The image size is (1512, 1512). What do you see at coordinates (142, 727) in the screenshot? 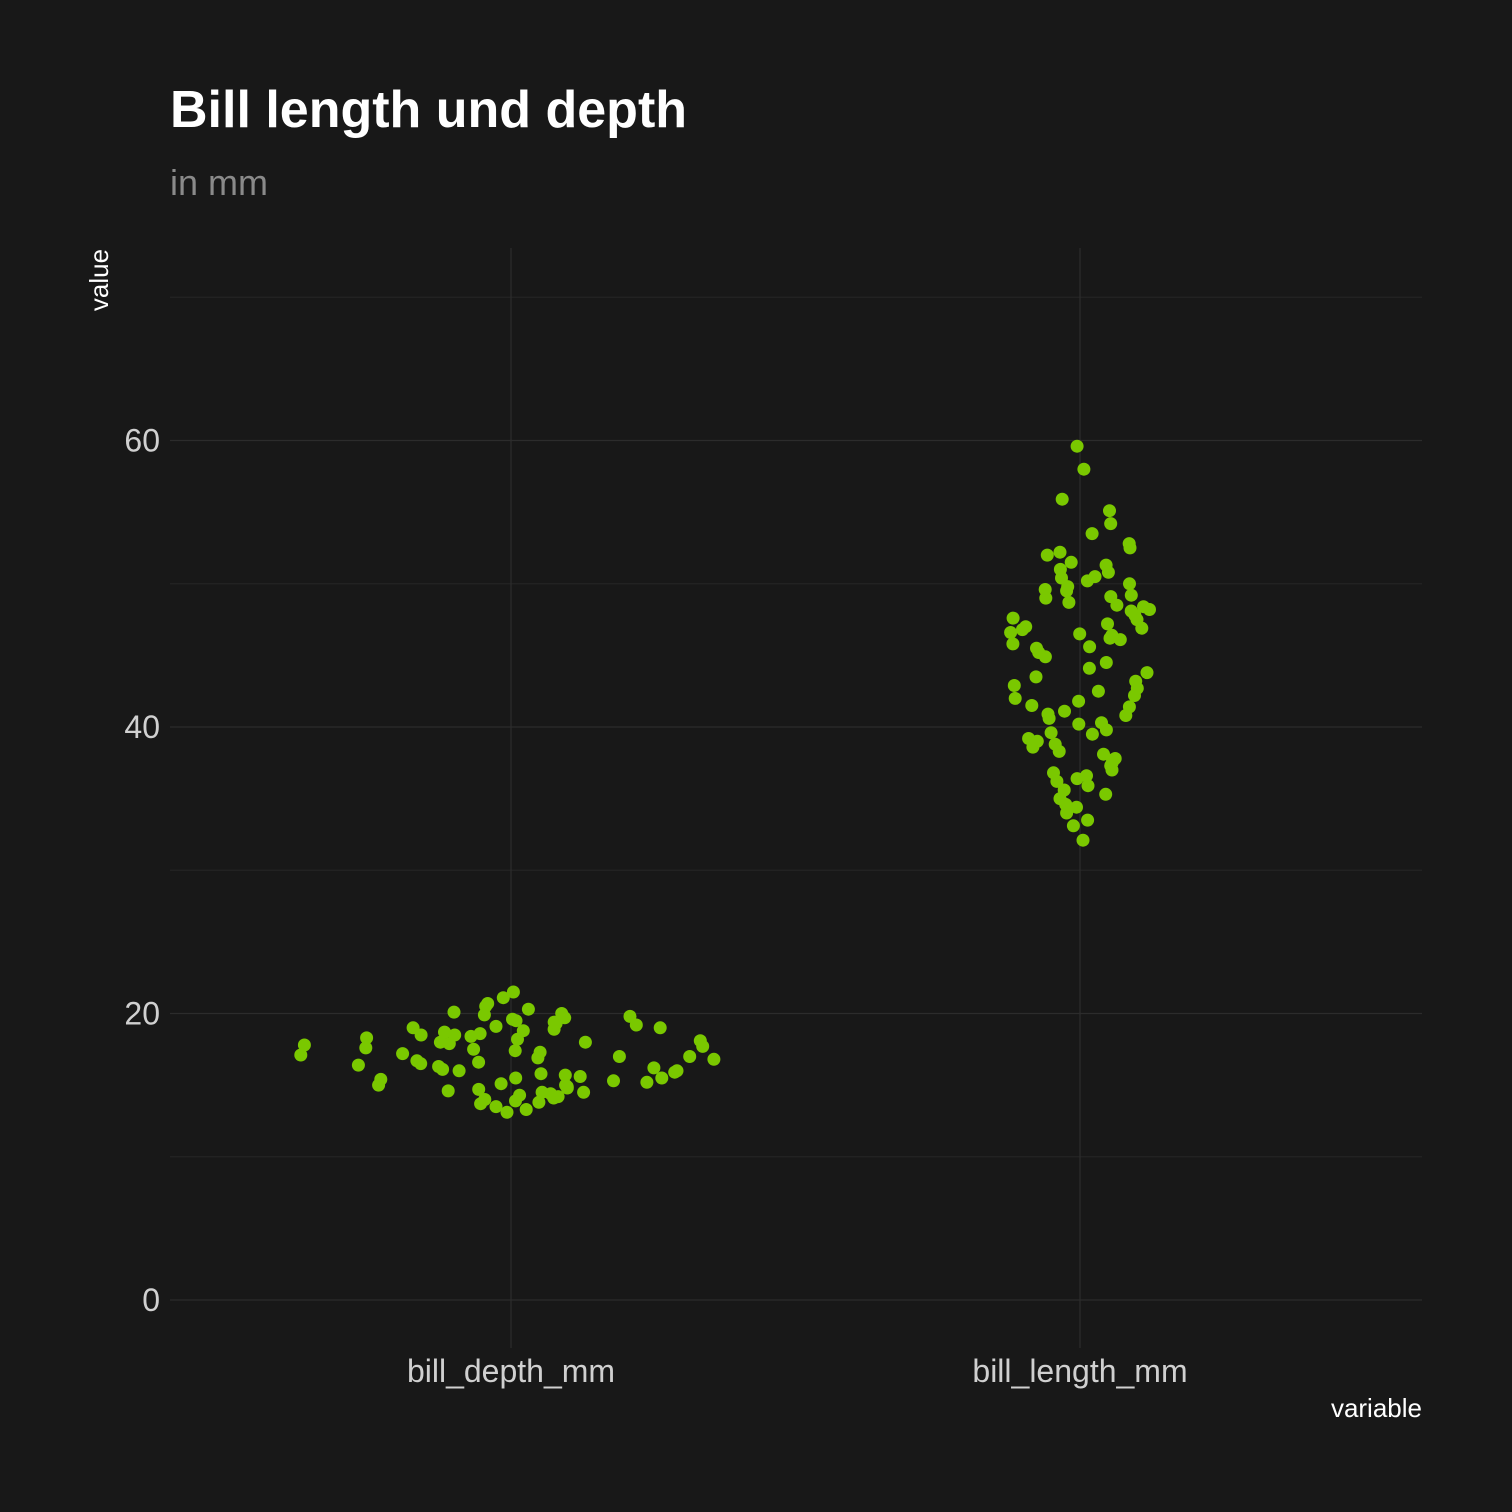
I see `y-tick-label: 40` at bounding box center [142, 727].